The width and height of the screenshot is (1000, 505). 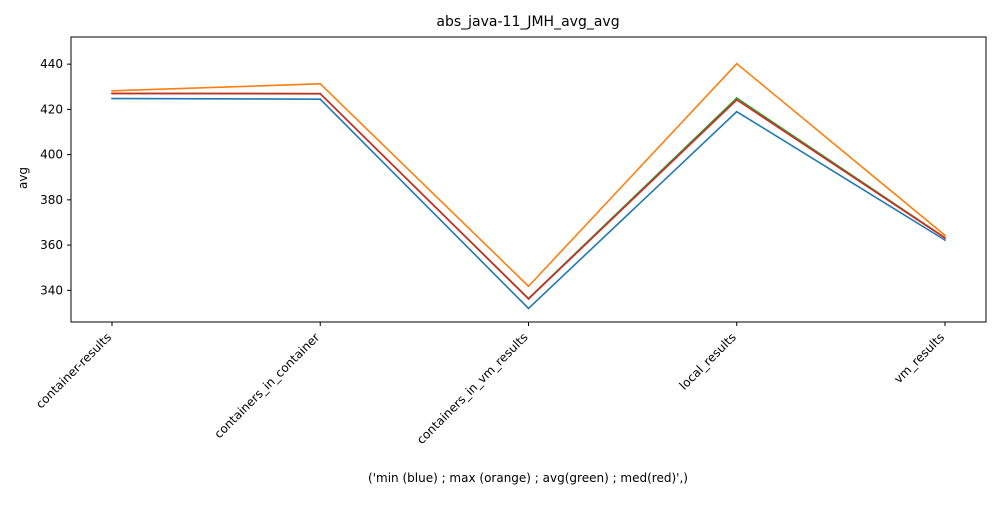 What do you see at coordinates (51, 64) in the screenshot?
I see `y-tick-label: 440` at bounding box center [51, 64].